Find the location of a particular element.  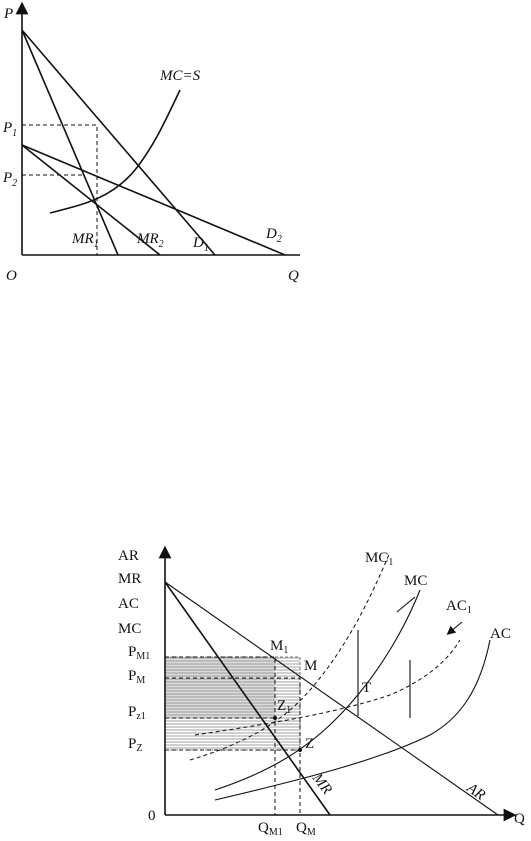

price-label: P1 is located at coordinates (9, 129).